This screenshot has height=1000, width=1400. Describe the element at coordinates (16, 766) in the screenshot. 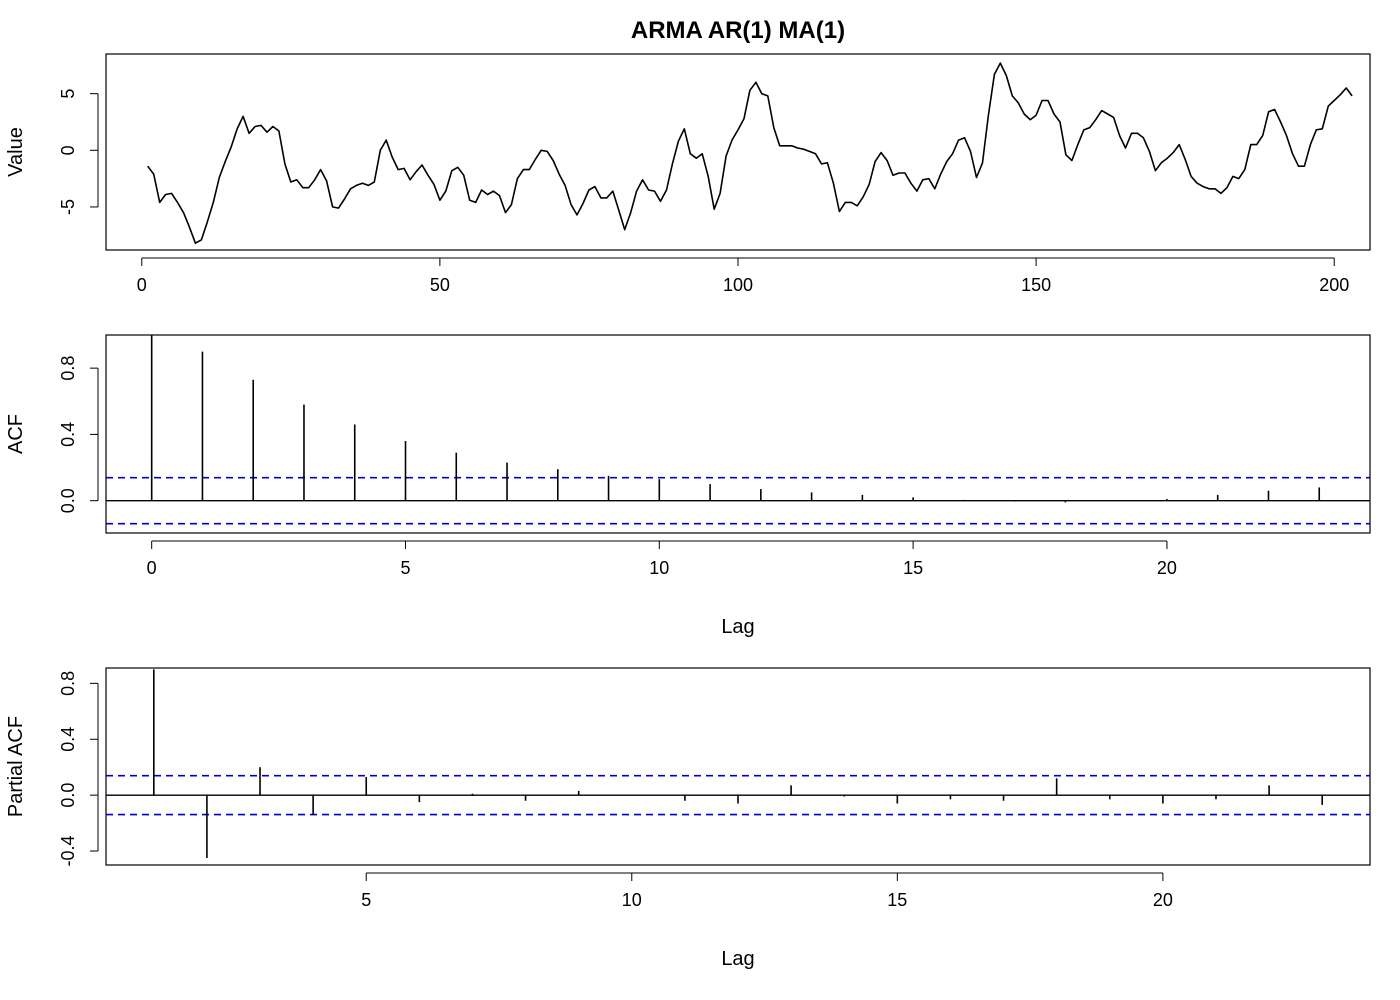

I see `y-axis-title: Partial ACF` at that location.